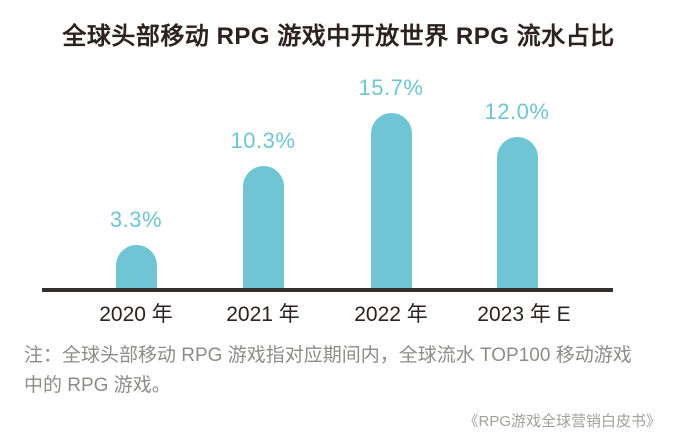 Image resolution: width=677 pixels, height=443 pixels. Describe the element at coordinates (391, 87) in the screenshot. I see `value-label-2022: 15.7%` at that location.